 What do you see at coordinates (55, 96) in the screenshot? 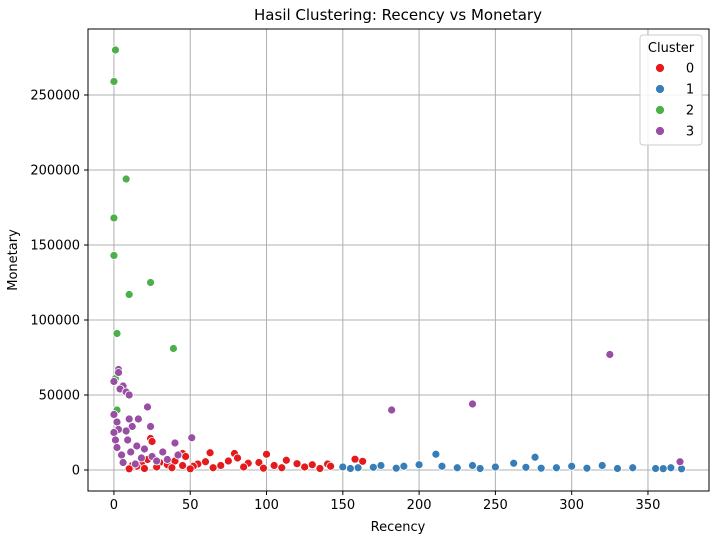
I see `y-tick-label: 250000` at bounding box center [55, 96].